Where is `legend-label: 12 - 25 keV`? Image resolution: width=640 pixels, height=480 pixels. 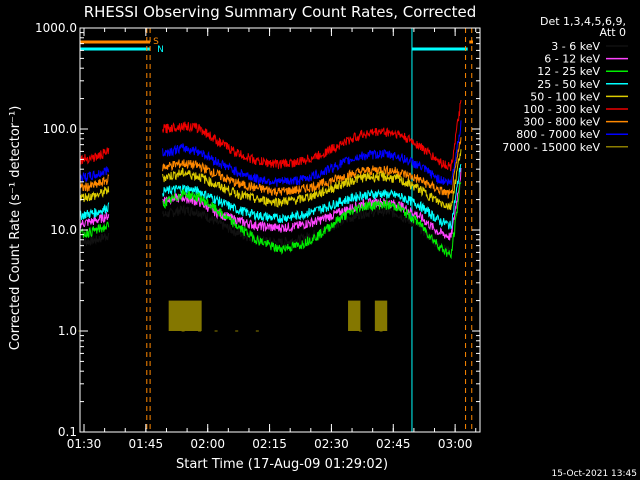 legend-label: 12 - 25 keV is located at coordinates (568, 71).